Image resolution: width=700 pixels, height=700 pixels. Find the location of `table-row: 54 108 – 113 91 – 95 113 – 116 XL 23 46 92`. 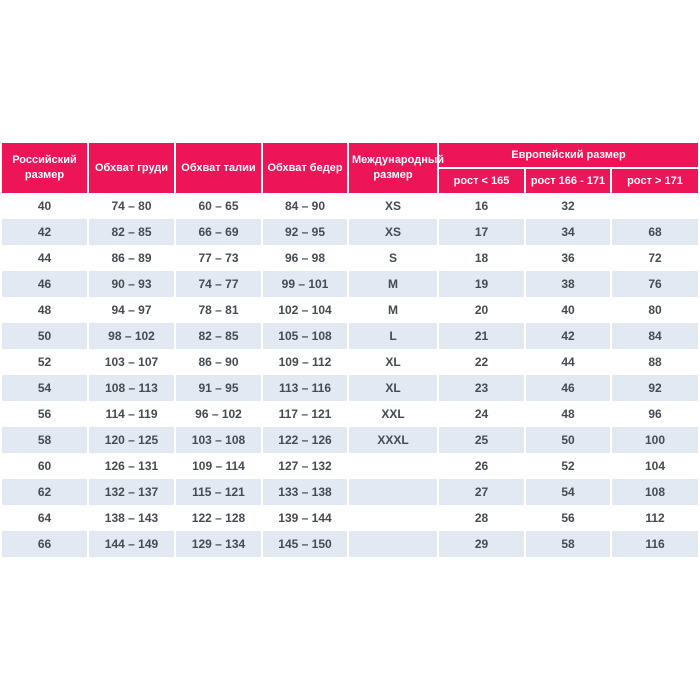

table-row: 54 108 – 113 91 – 95 113 – 116 XL 23 46 92 is located at coordinates (350, 388).